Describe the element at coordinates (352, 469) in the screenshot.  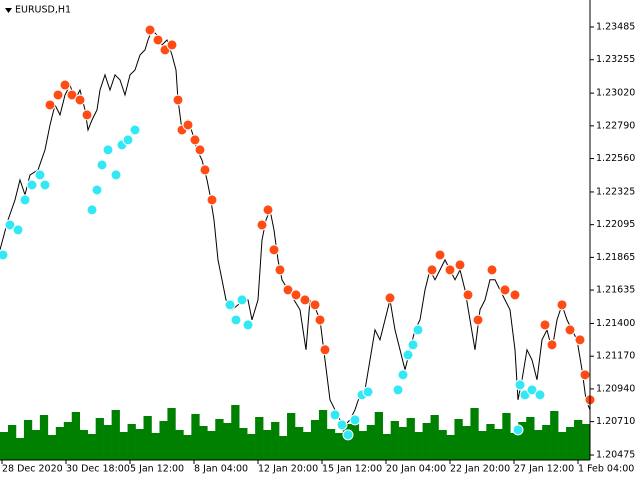
I see `x-tick-label: 15 Jan 12:00` at that location.